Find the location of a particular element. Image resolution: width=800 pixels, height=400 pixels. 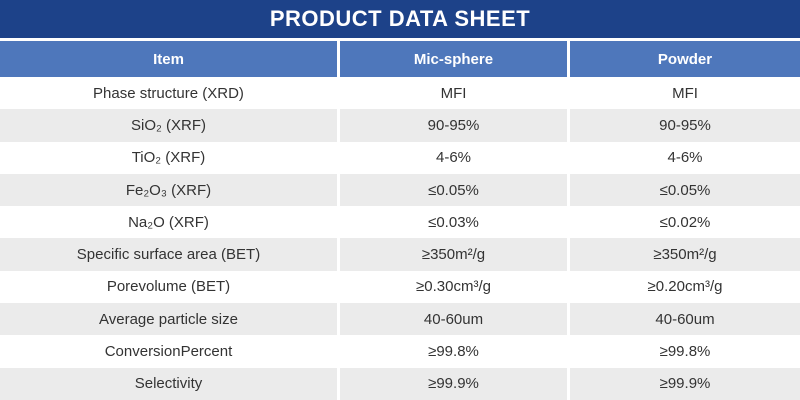

powder-cell: MFI is located at coordinates (685, 93).